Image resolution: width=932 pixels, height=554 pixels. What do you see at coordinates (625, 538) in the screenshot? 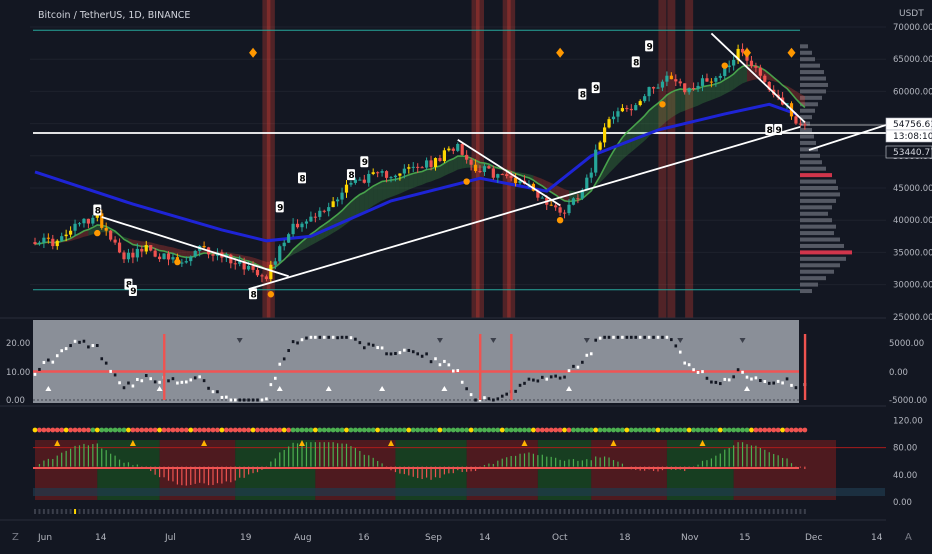
I see `time-tick-label: 18` at bounding box center [625, 538].